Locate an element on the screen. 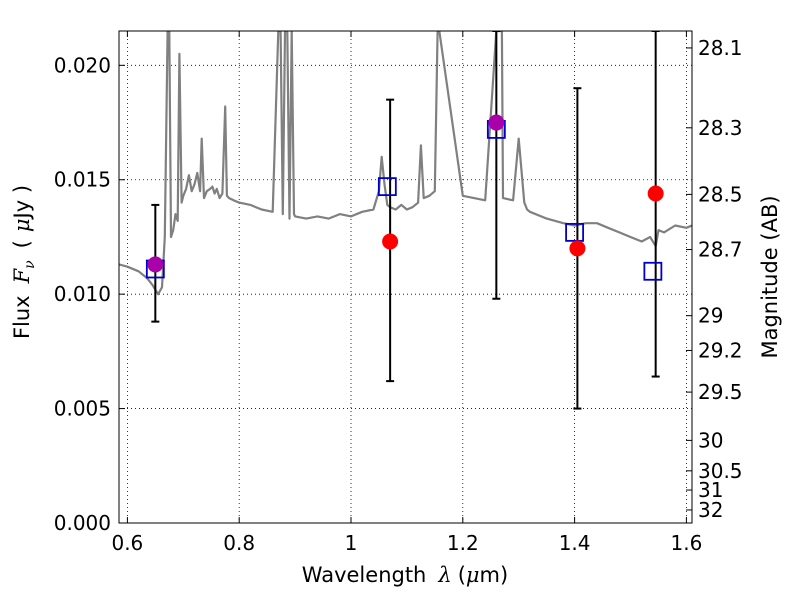 The width and height of the screenshot is (800, 600). y-axis-label-prefix: Flux is located at coordinates (22, 317).